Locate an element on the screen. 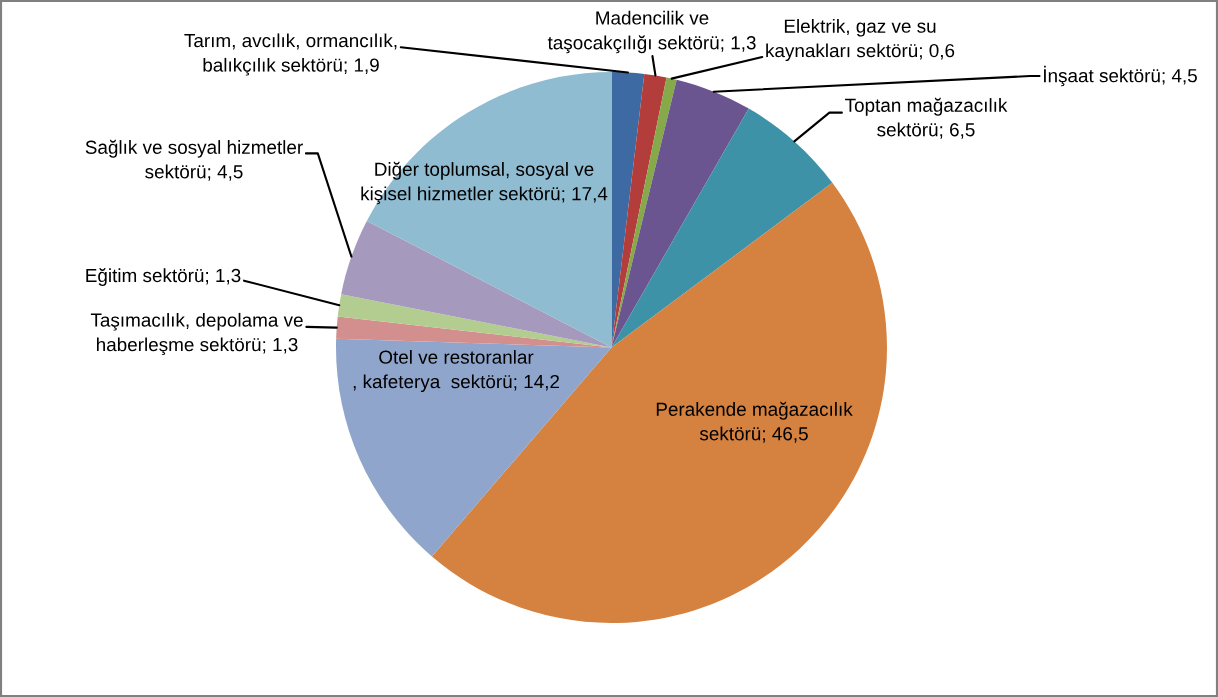 This screenshot has width=1218, height=697. slice-label: Elektrik, gaz ve su kaynakları sektörü; 0,6 is located at coordinates (860, 40).